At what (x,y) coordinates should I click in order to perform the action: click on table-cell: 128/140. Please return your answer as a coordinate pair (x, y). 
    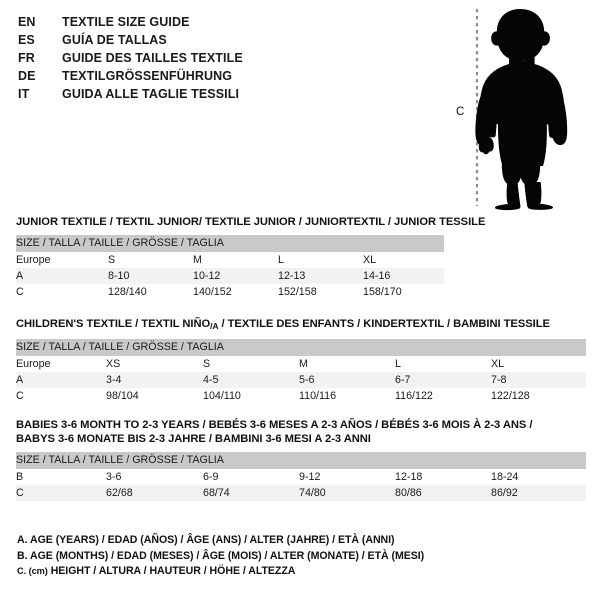
    Looking at the image, I should click on (150, 292).